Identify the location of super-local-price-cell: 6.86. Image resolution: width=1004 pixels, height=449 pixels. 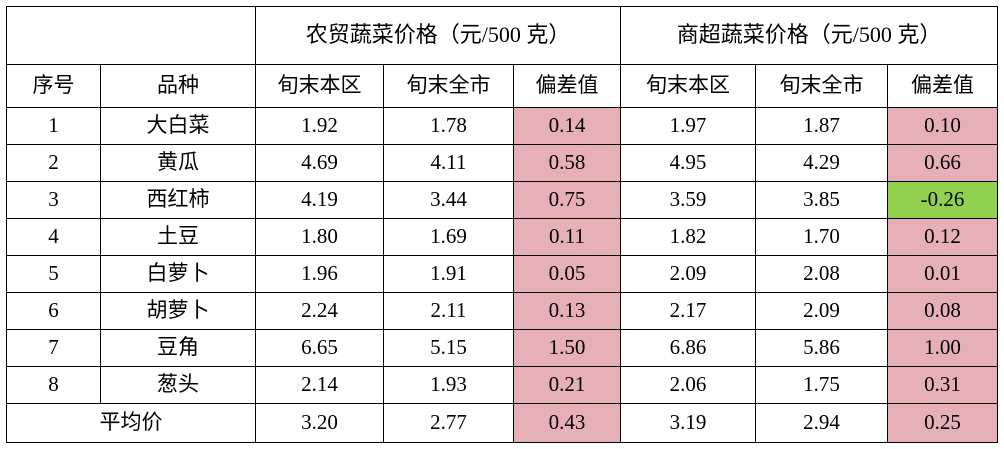
(688, 348).